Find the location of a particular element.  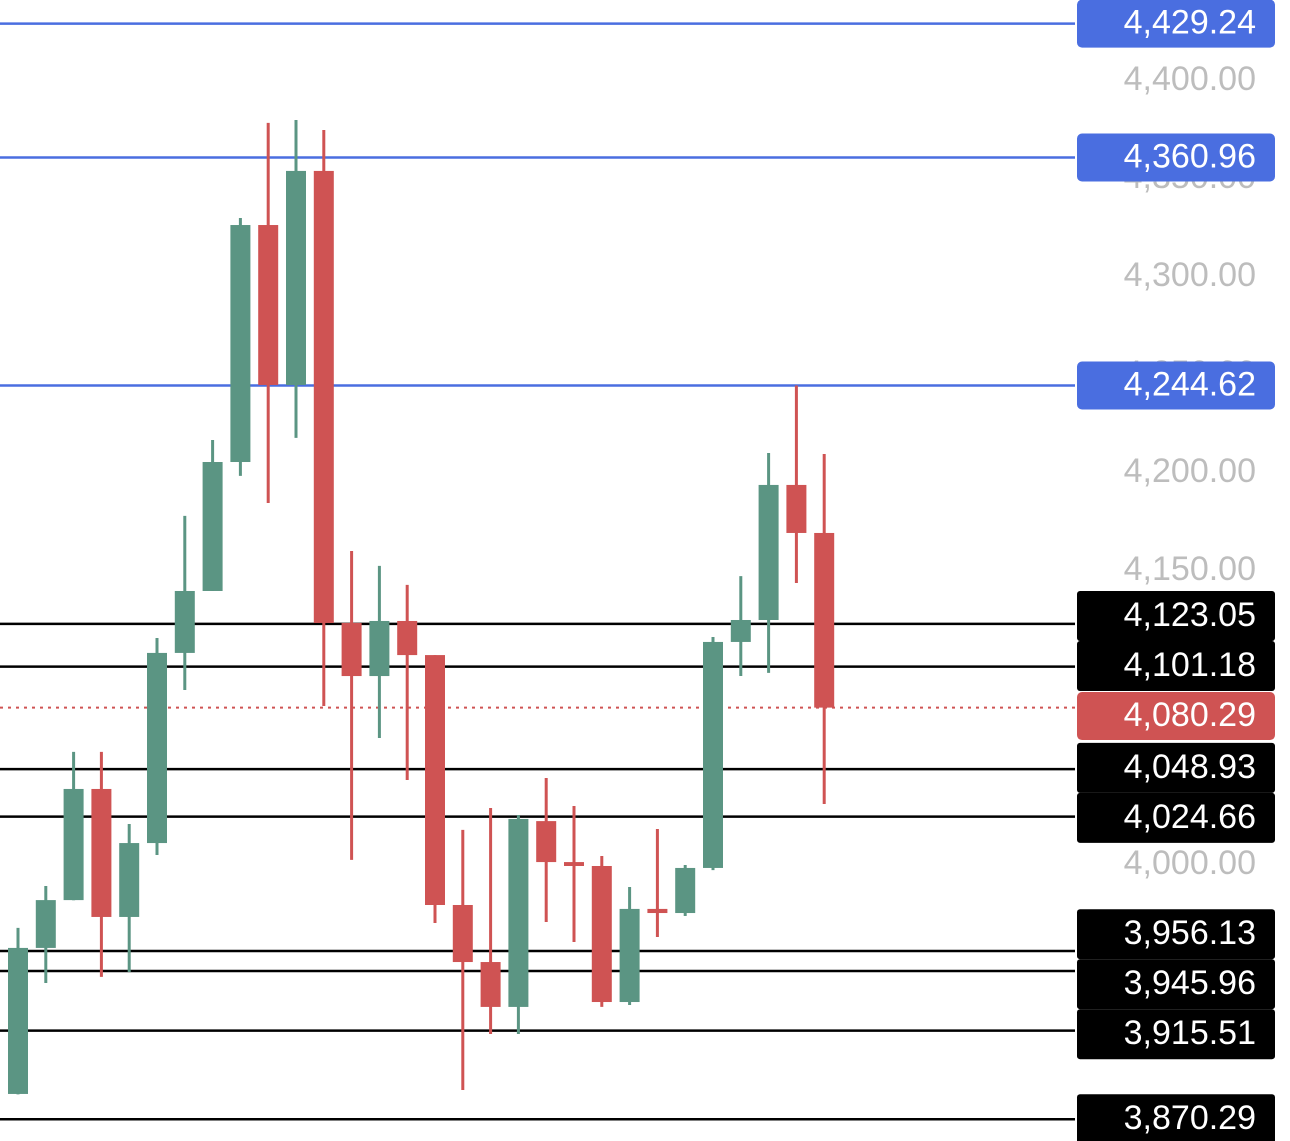

price-label: 4,080.29 is located at coordinates (1190, 715).